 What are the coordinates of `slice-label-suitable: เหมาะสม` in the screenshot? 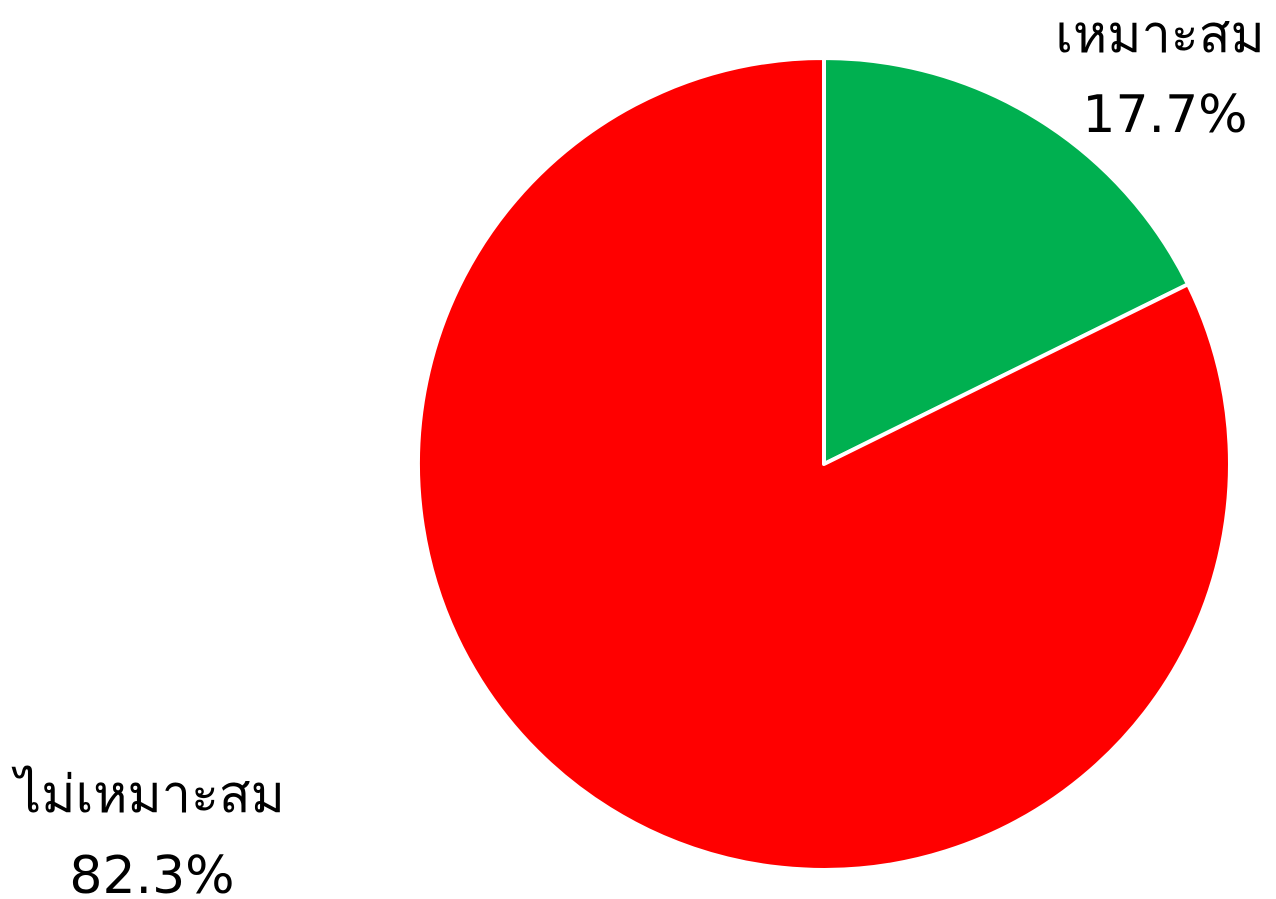 It's located at (1159, 35).